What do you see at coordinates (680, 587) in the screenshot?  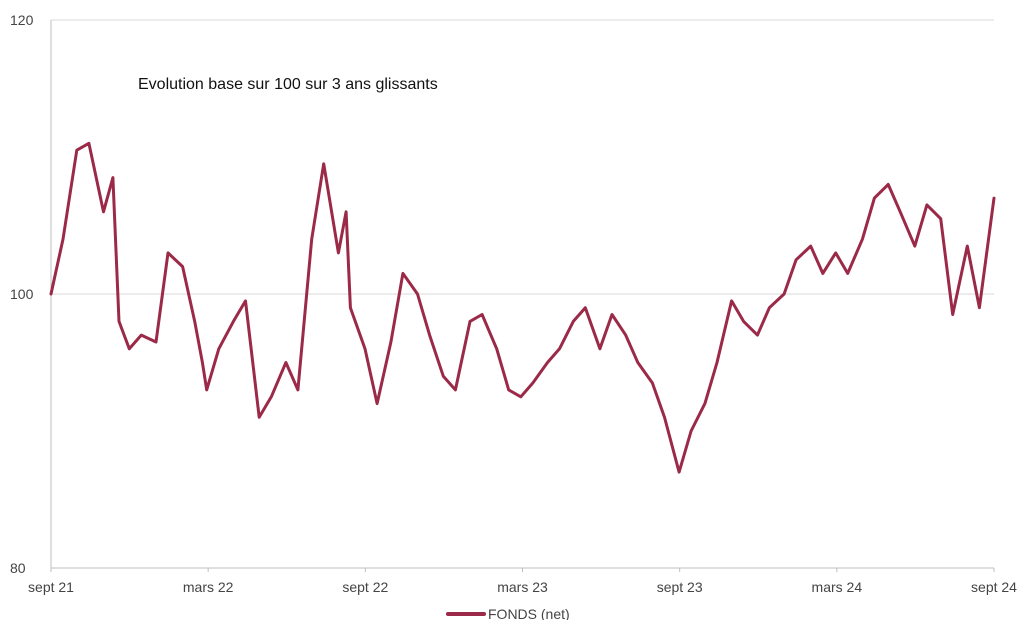 I see `x-tick-label: sept 23` at bounding box center [680, 587].